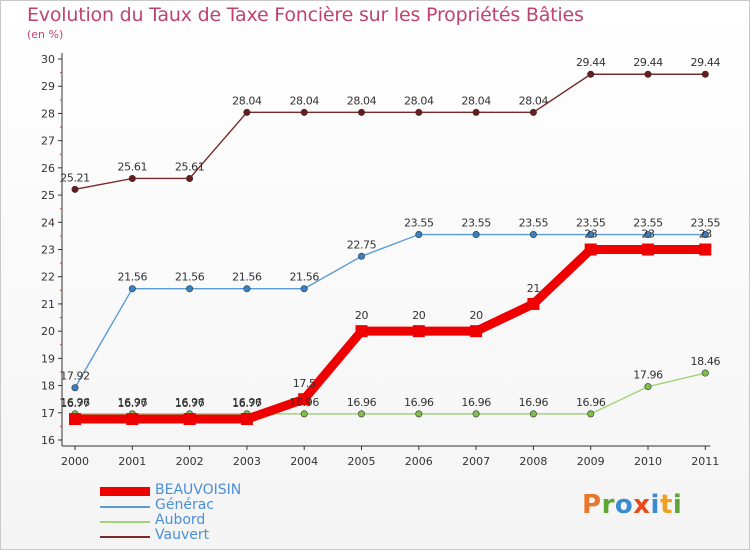  What do you see at coordinates (182, 535) in the screenshot?
I see `legend-label: Vauvert` at bounding box center [182, 535].